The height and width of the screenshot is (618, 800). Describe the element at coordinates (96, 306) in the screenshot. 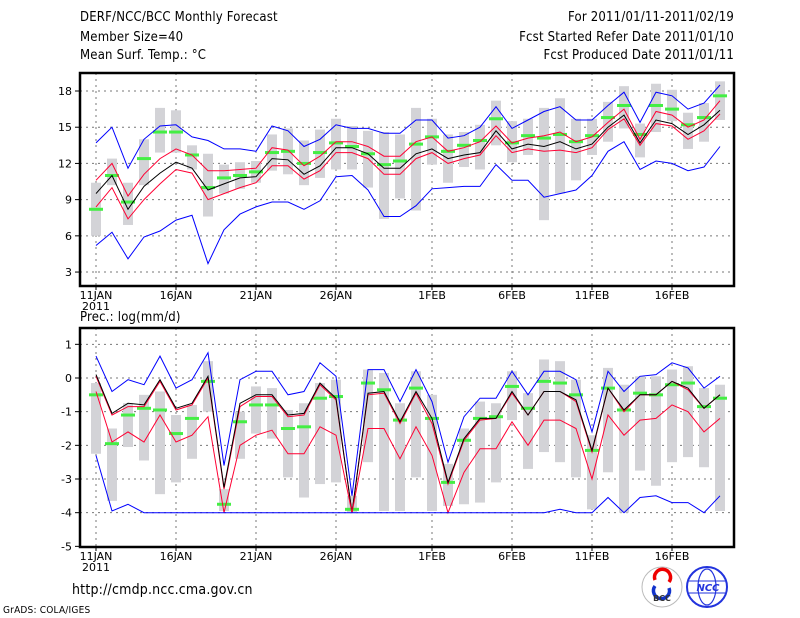

I see `x-tick-sublabel: 2011` at that location.